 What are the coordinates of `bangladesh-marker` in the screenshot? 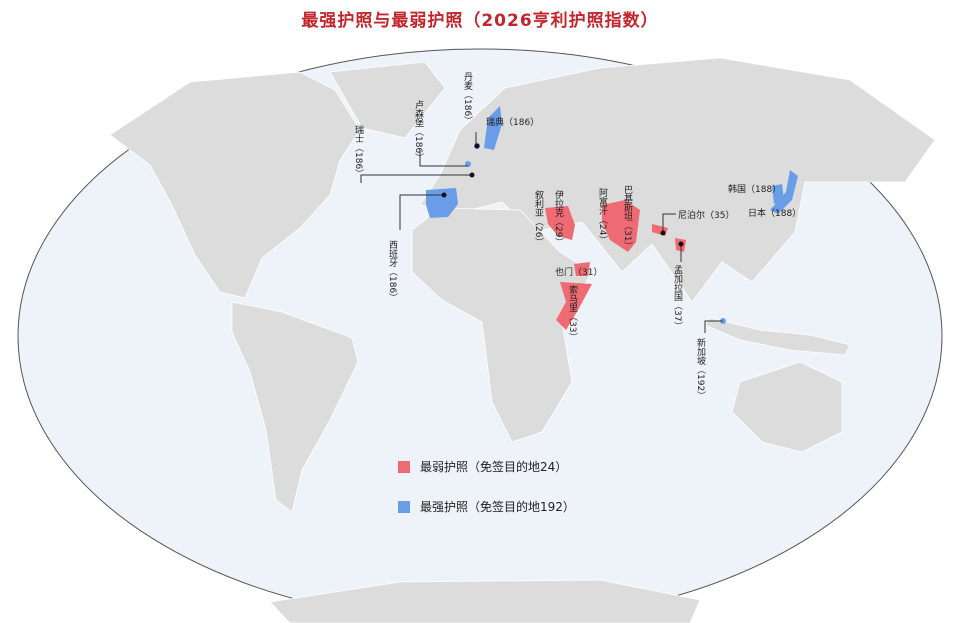 It's located at (681, 244).